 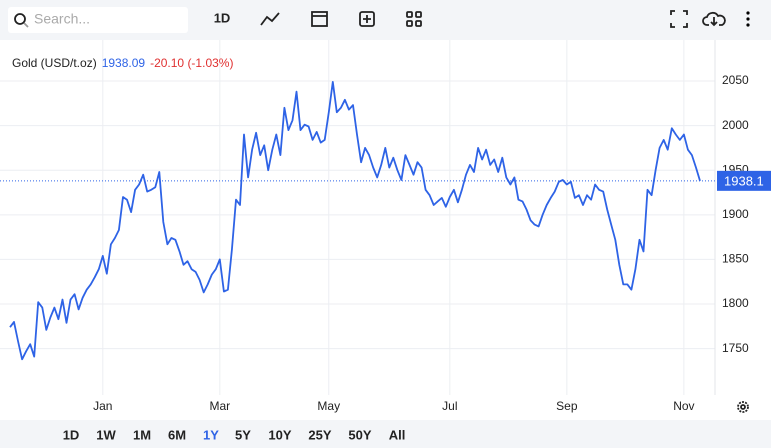 What do you see at coordinates (71, 434) in the screenshot?
I see `range-button: 1D` at bounding box center [71, 434].